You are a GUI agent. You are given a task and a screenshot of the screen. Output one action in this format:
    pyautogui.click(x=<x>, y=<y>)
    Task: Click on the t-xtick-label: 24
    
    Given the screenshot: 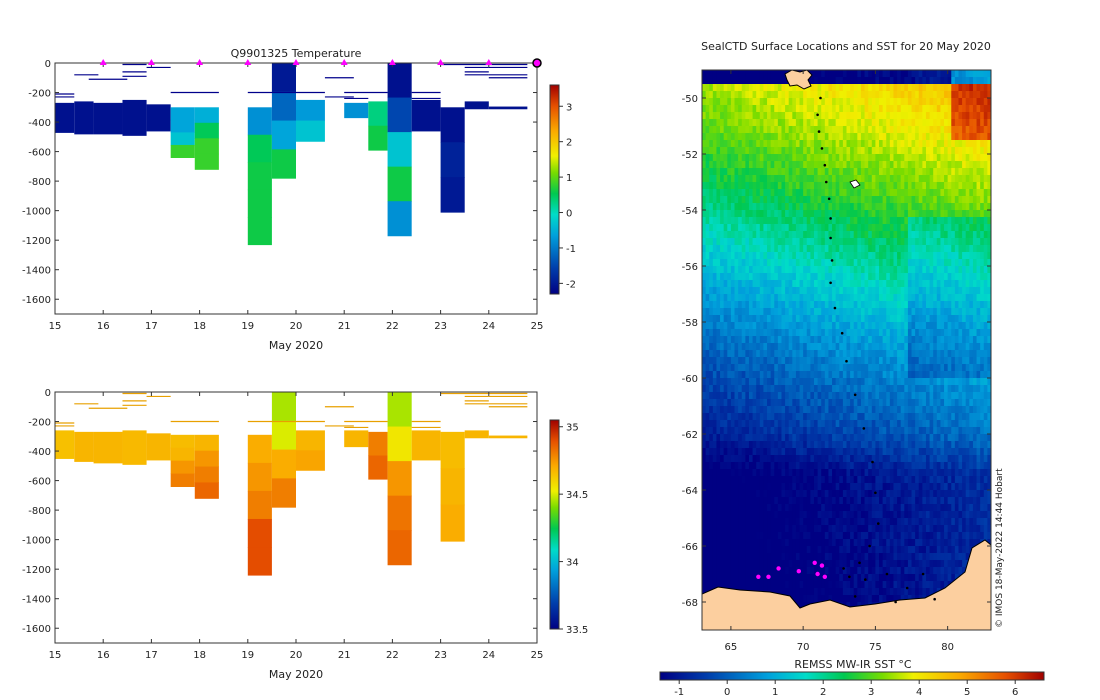 What is the action you would take?
    pyautogui.click(x=488, y=326)
    